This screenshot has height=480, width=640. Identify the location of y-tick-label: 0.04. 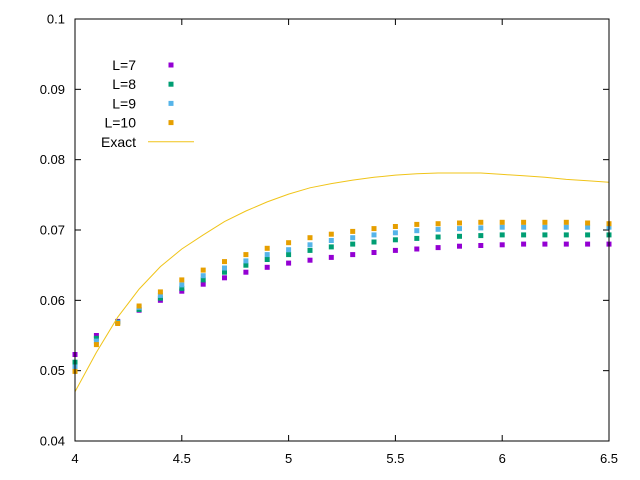
(52, 441).